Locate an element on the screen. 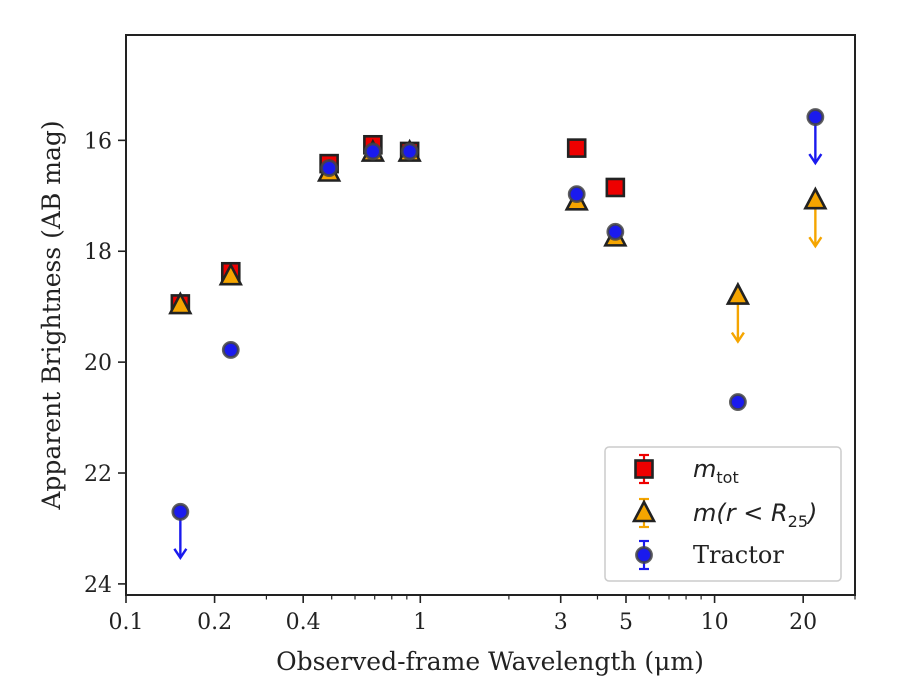  square-marker is located at coordinates (644, 469).